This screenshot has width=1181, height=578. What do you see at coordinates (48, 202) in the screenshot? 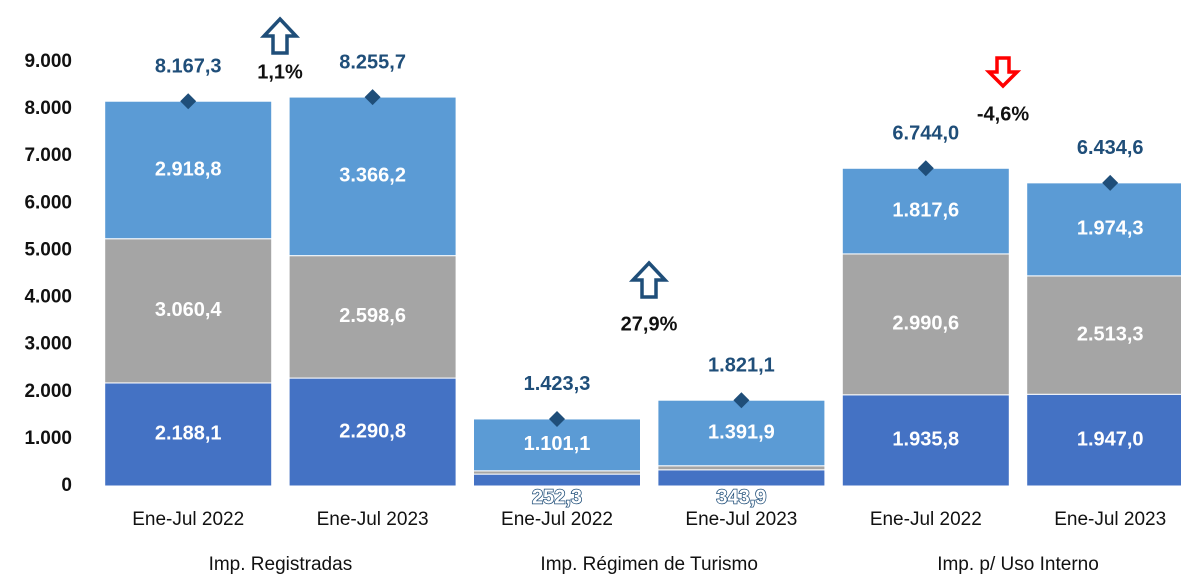
I see `y-tick-label: 6.000` at bounding box center [48, 202].